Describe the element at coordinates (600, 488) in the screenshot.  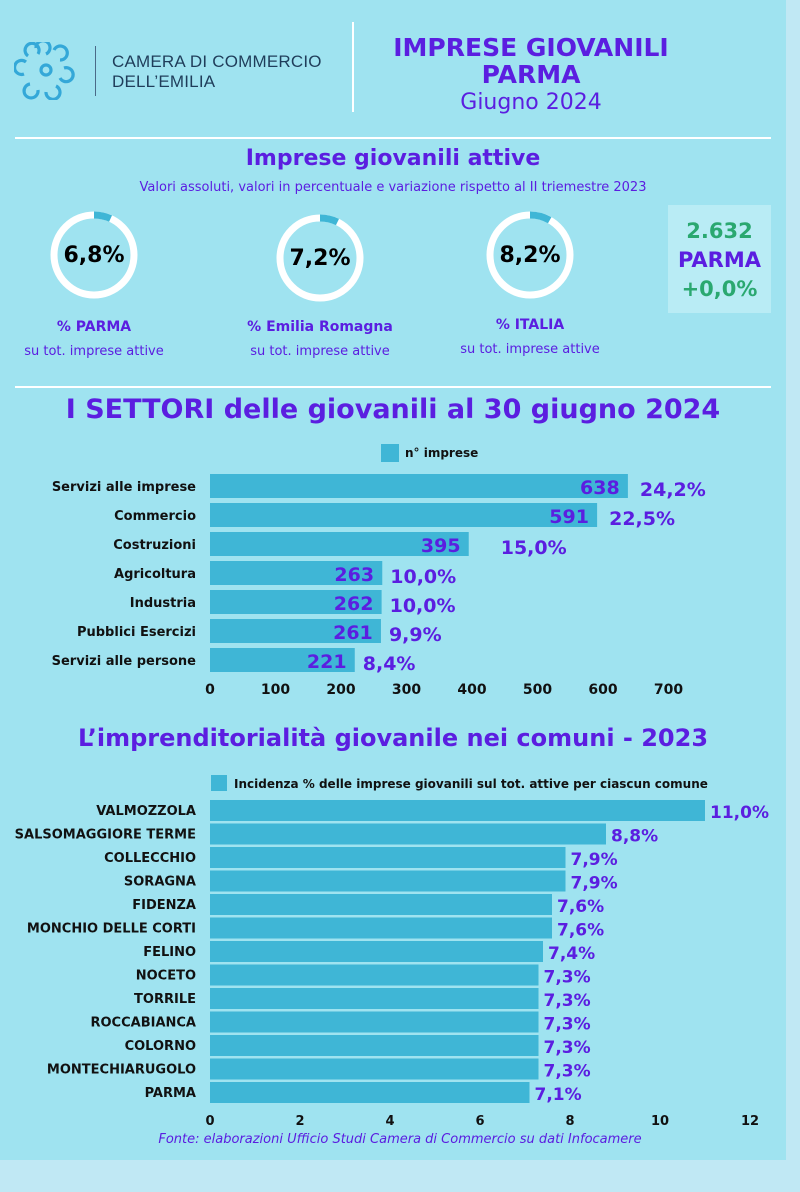
I see `sector-value-label: 638` at that location.